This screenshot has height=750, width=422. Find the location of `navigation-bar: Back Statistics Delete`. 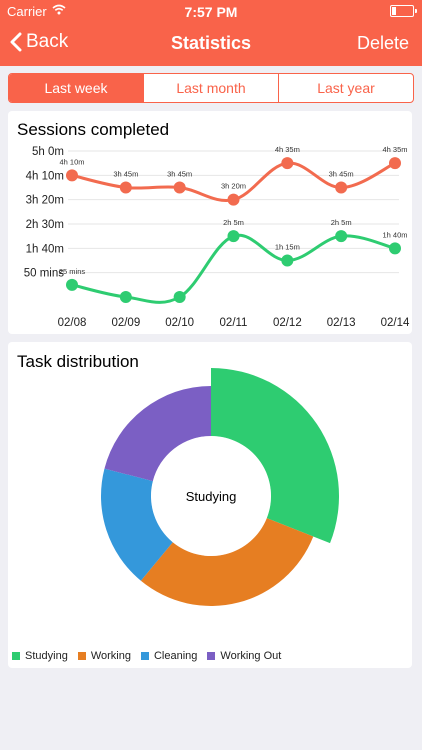

navigation-bar: Back Statistics Delete is located at coordinates (211, 44).